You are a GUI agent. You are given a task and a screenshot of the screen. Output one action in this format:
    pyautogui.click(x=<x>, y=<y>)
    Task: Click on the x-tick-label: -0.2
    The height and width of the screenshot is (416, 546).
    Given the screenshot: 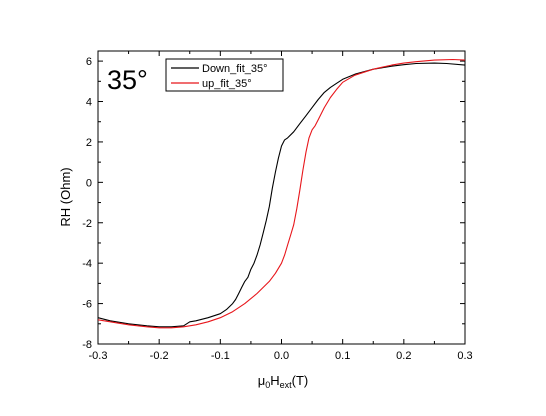 What is the action you would take?
    pyautogui.click(x=159, y=356)
    